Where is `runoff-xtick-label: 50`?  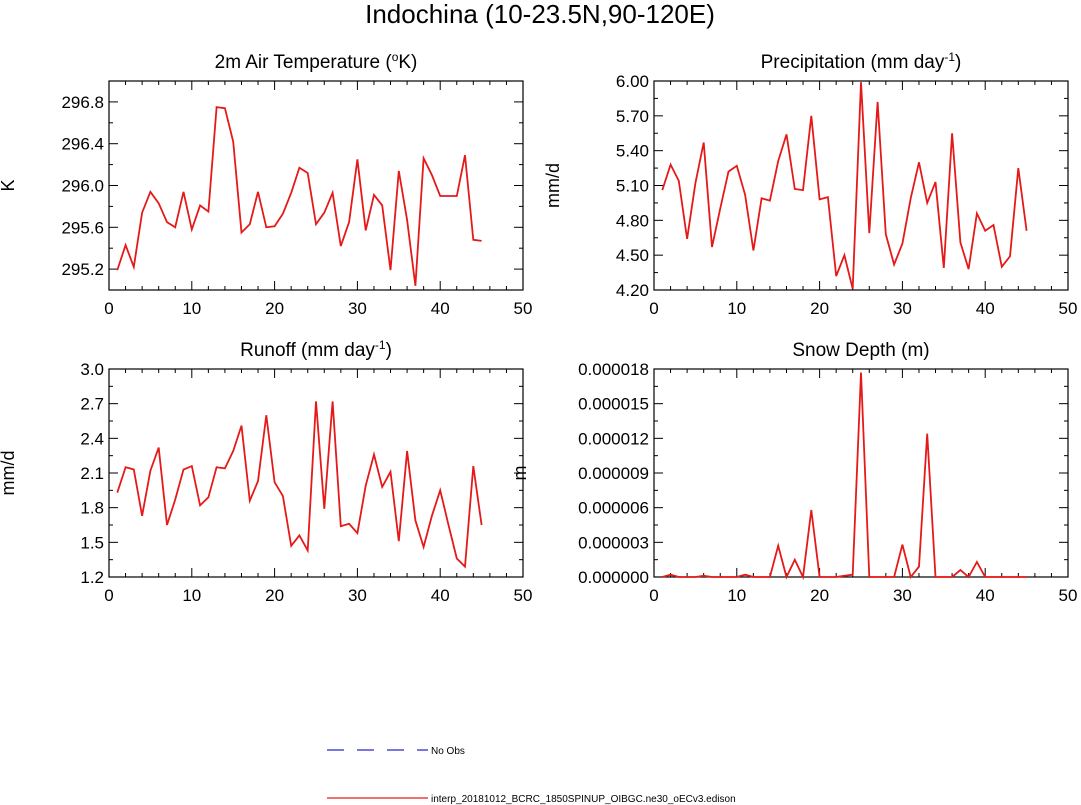
runoff-xtick-label: 50 is located at coordinates (523, 595).